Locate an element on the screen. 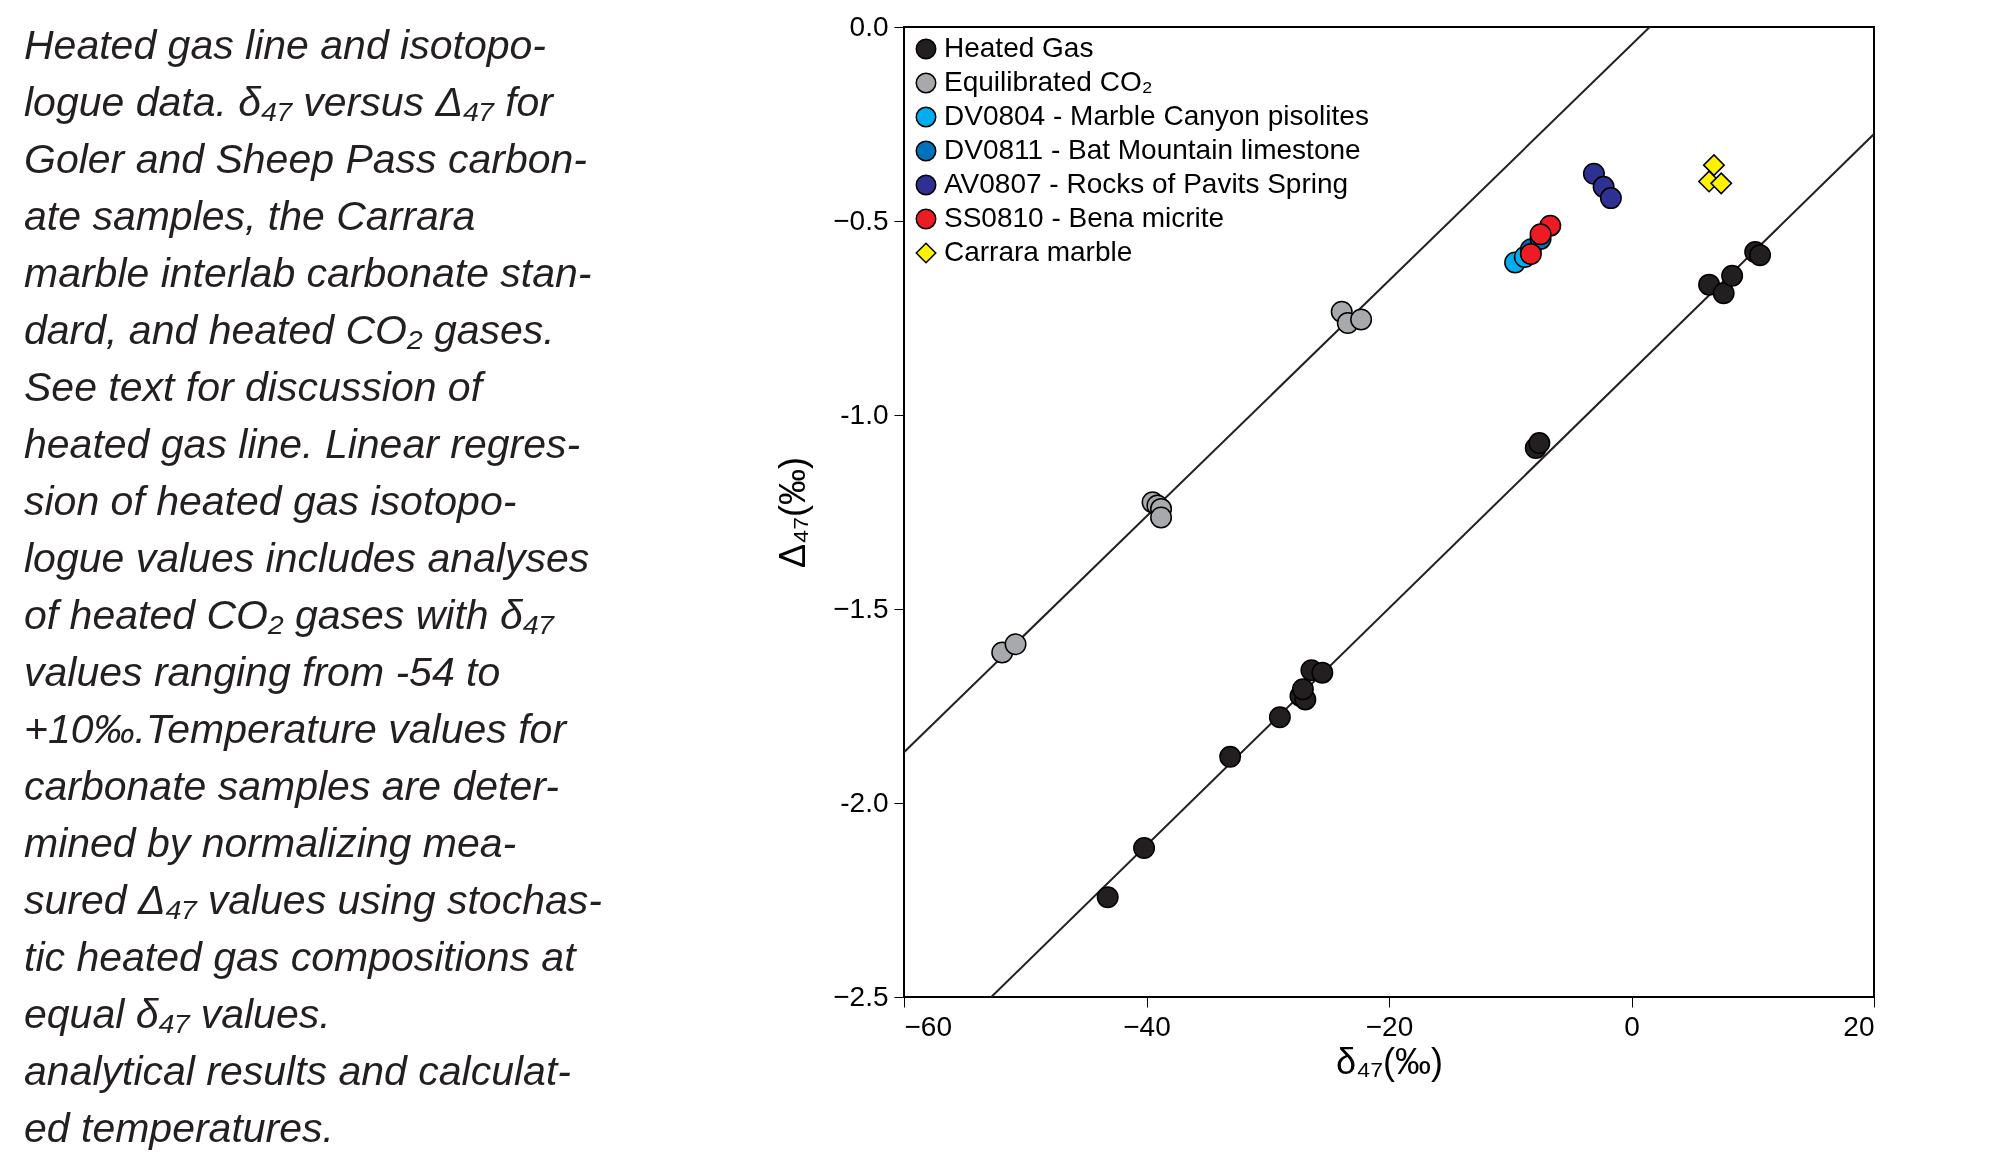 This screenshot has width=1992, height=1162. text: tic heated gas compositions at is located at coordinates (301, 957).